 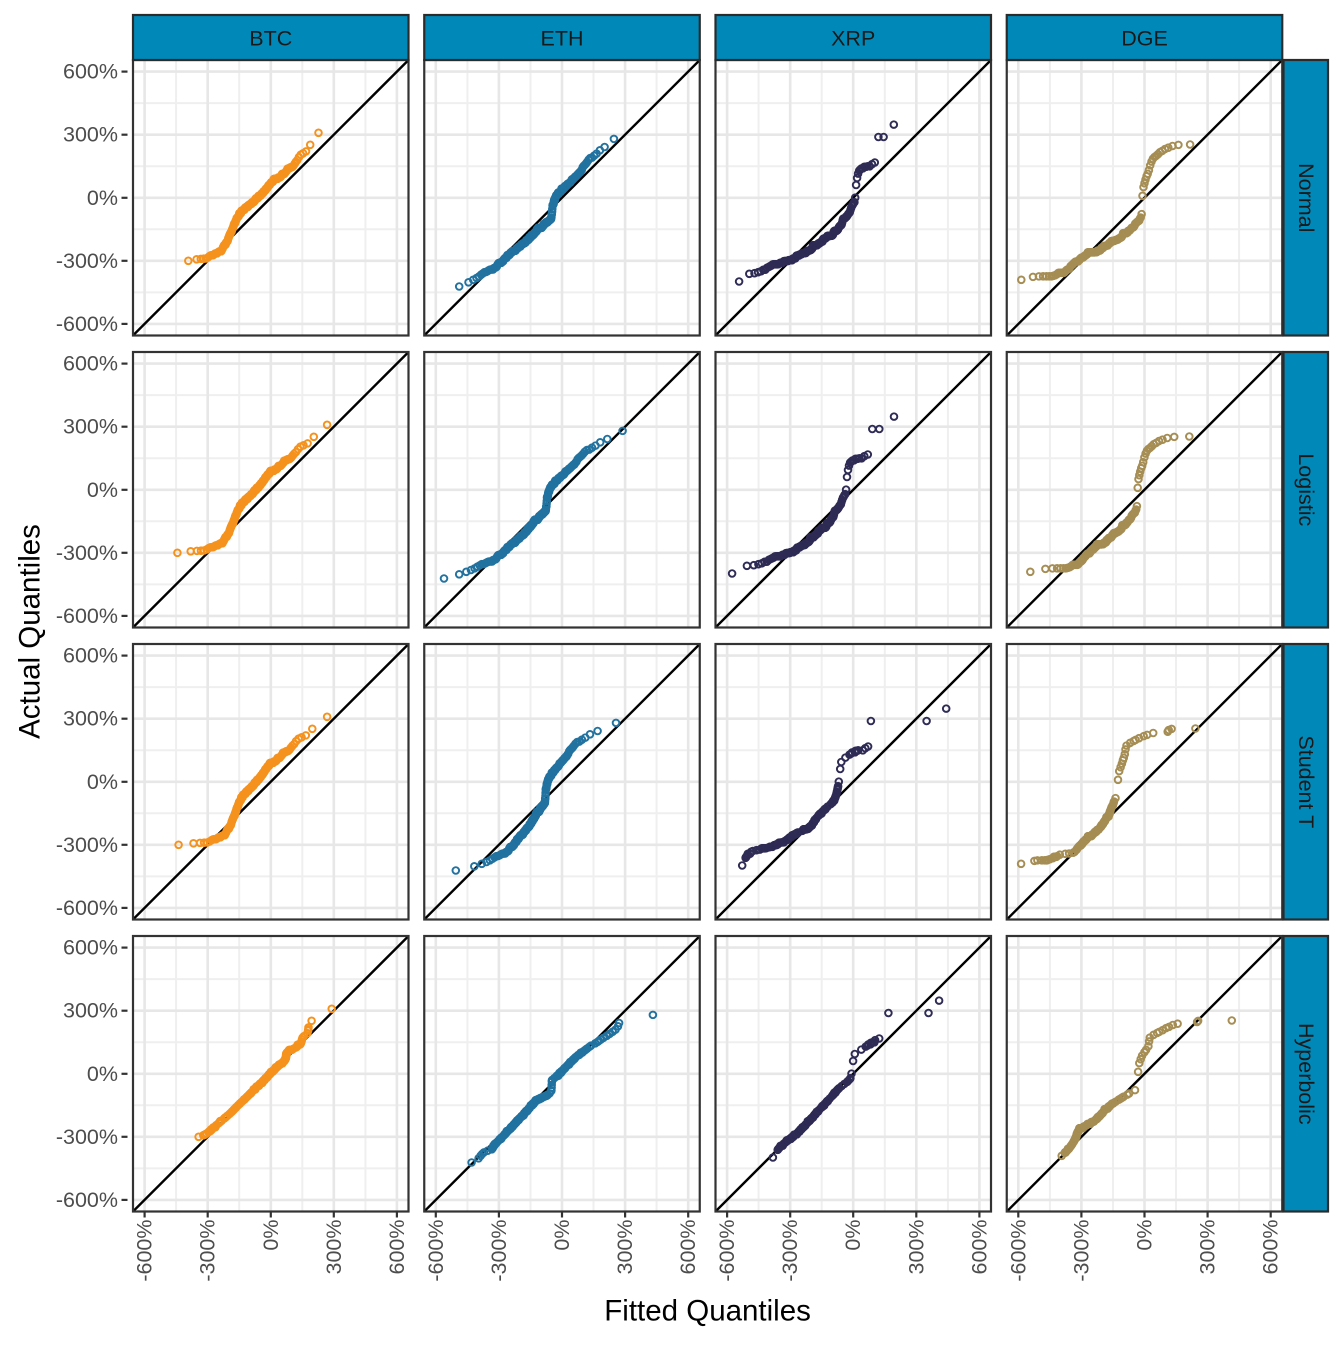 I want to click on svg-text: Actual Quantiles, so click(x=30, y=631).